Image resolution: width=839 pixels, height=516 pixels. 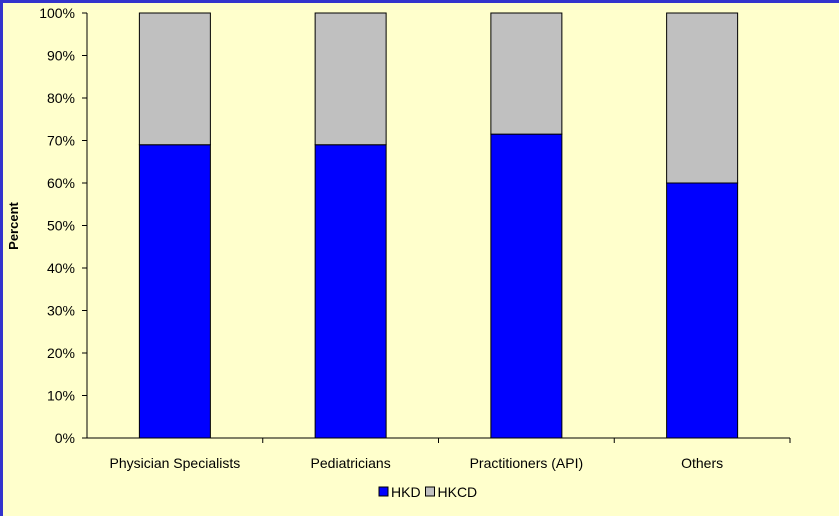 I want to click on y-tick-label: 100%, so click(x=57, y=13).